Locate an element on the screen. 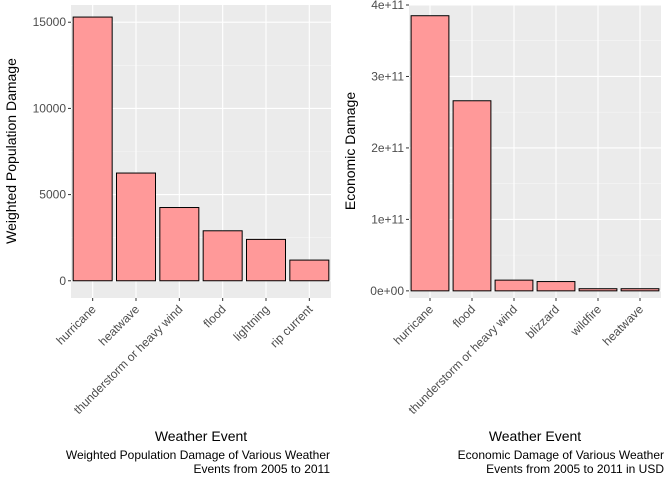 The width and height of the screenshot is (672, 480). x-tick-label: heatwave is located at coordinates (623, 325).